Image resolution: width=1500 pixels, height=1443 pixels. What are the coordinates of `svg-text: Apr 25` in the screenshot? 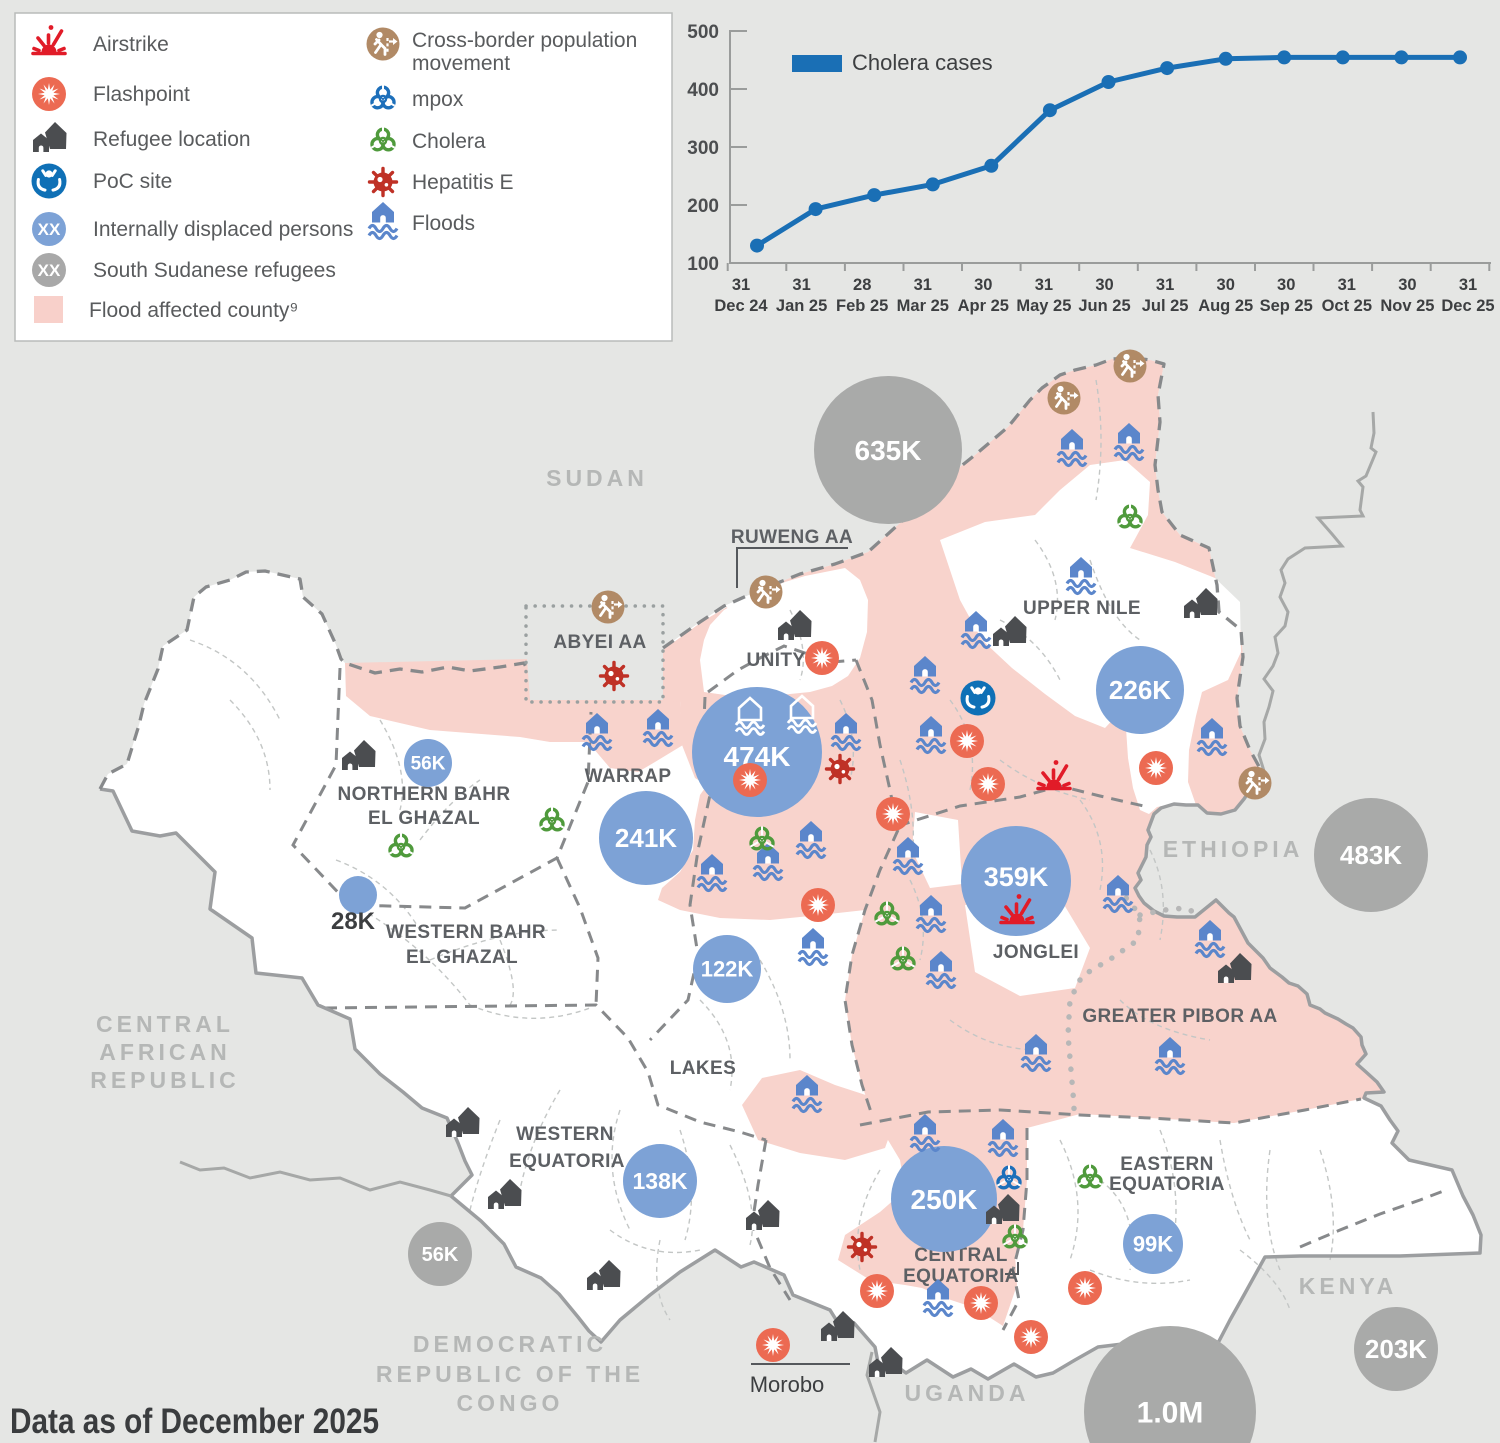 It's located at (983, 306).